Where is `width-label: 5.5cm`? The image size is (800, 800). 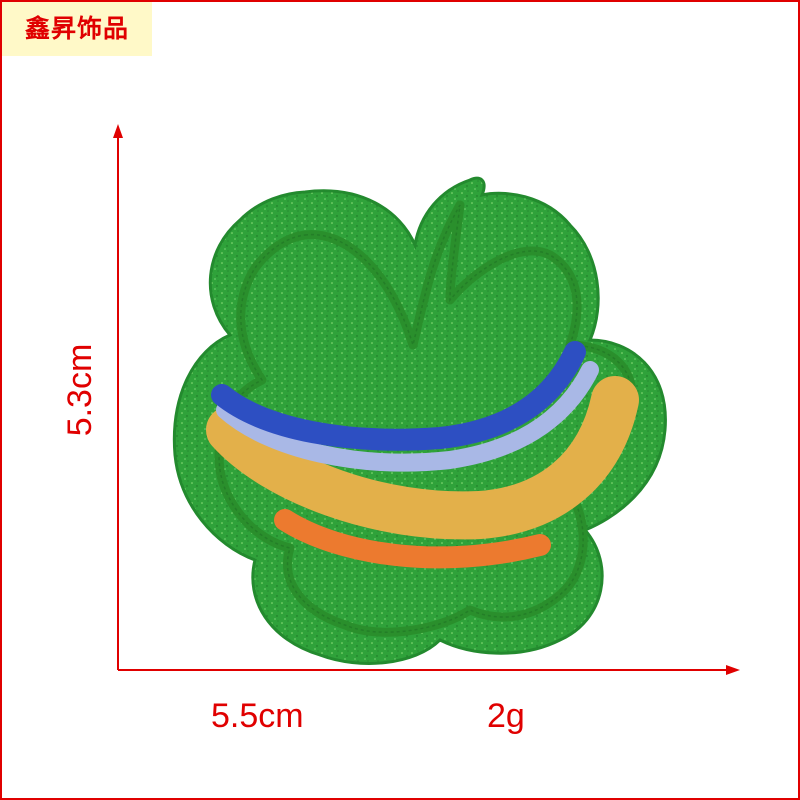
width-label: 5.5cm is located at coordinates (257, 716).